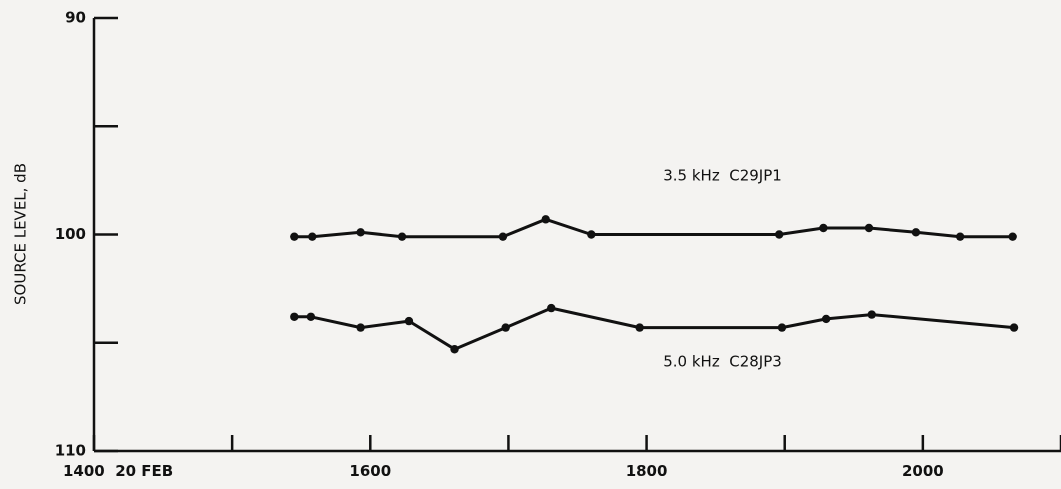  I want to click on x-tick-label: 1600, so click(370, 471).